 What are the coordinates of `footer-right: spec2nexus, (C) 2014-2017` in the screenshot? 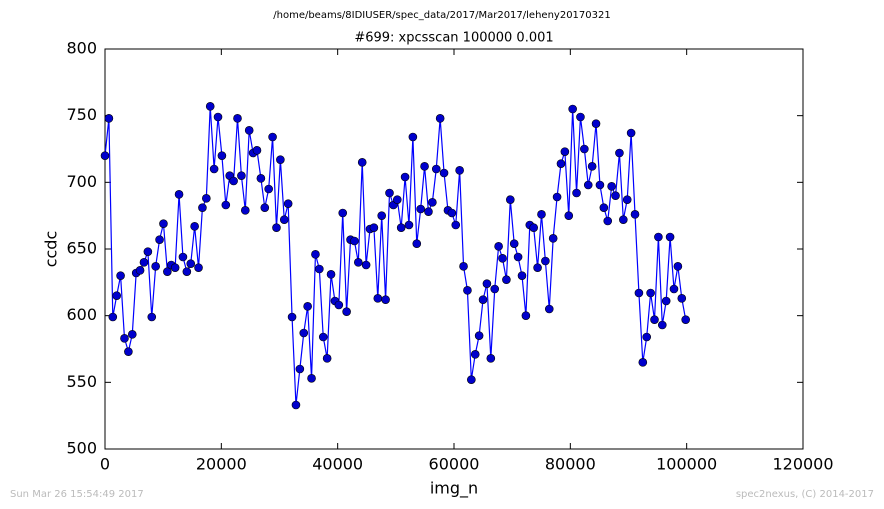 It's located at (805, 494).